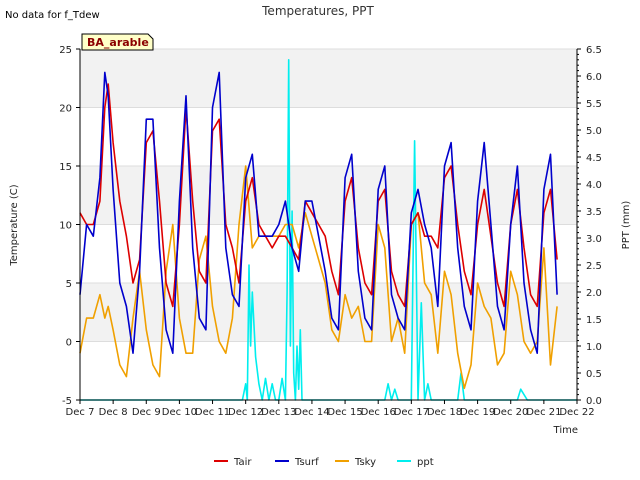 The image size is (640, 480). Describe the element at coordinates (594, 50) in the screenshot. I see `right-tick-label: 6.5` at that location.